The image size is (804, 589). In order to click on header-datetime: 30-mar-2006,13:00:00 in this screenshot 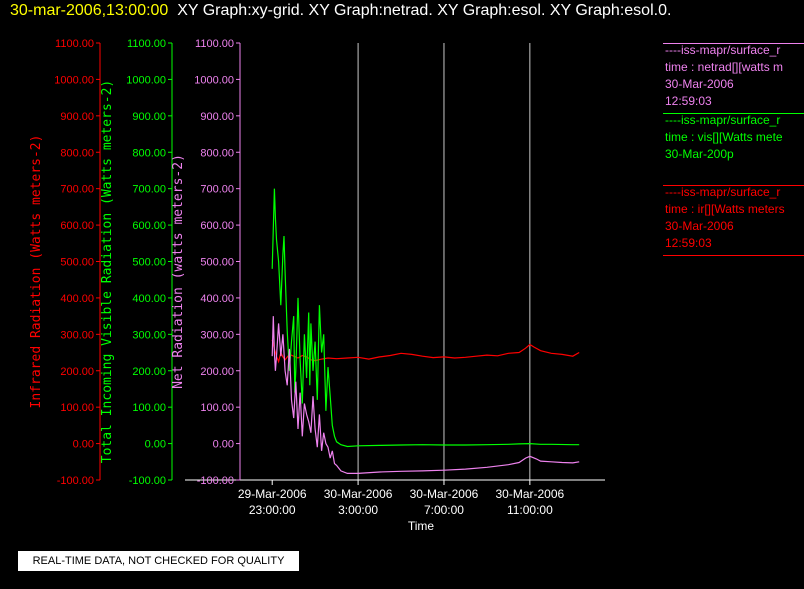, I will do `click(89, 10)`.